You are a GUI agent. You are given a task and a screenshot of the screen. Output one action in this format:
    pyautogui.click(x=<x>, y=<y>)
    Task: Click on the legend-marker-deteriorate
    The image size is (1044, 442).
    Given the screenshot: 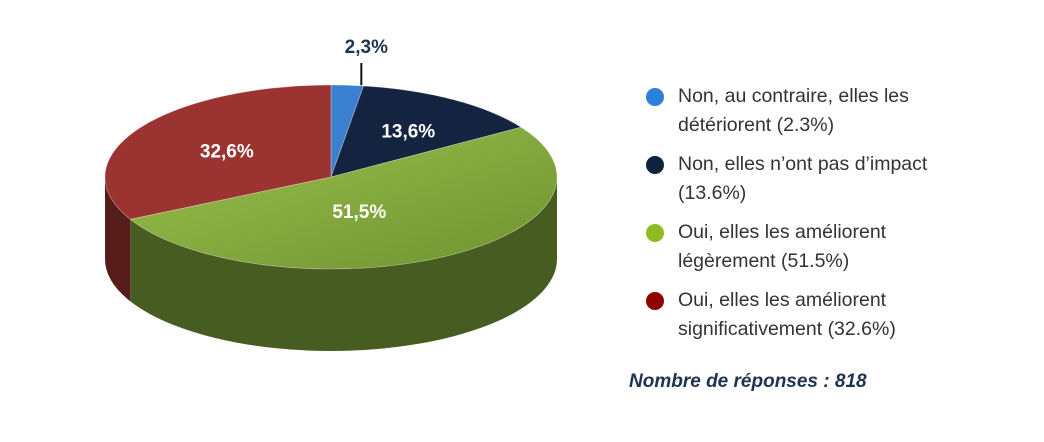 What is the action you would take?
    pyautogui.click(x=655, y=97)
    